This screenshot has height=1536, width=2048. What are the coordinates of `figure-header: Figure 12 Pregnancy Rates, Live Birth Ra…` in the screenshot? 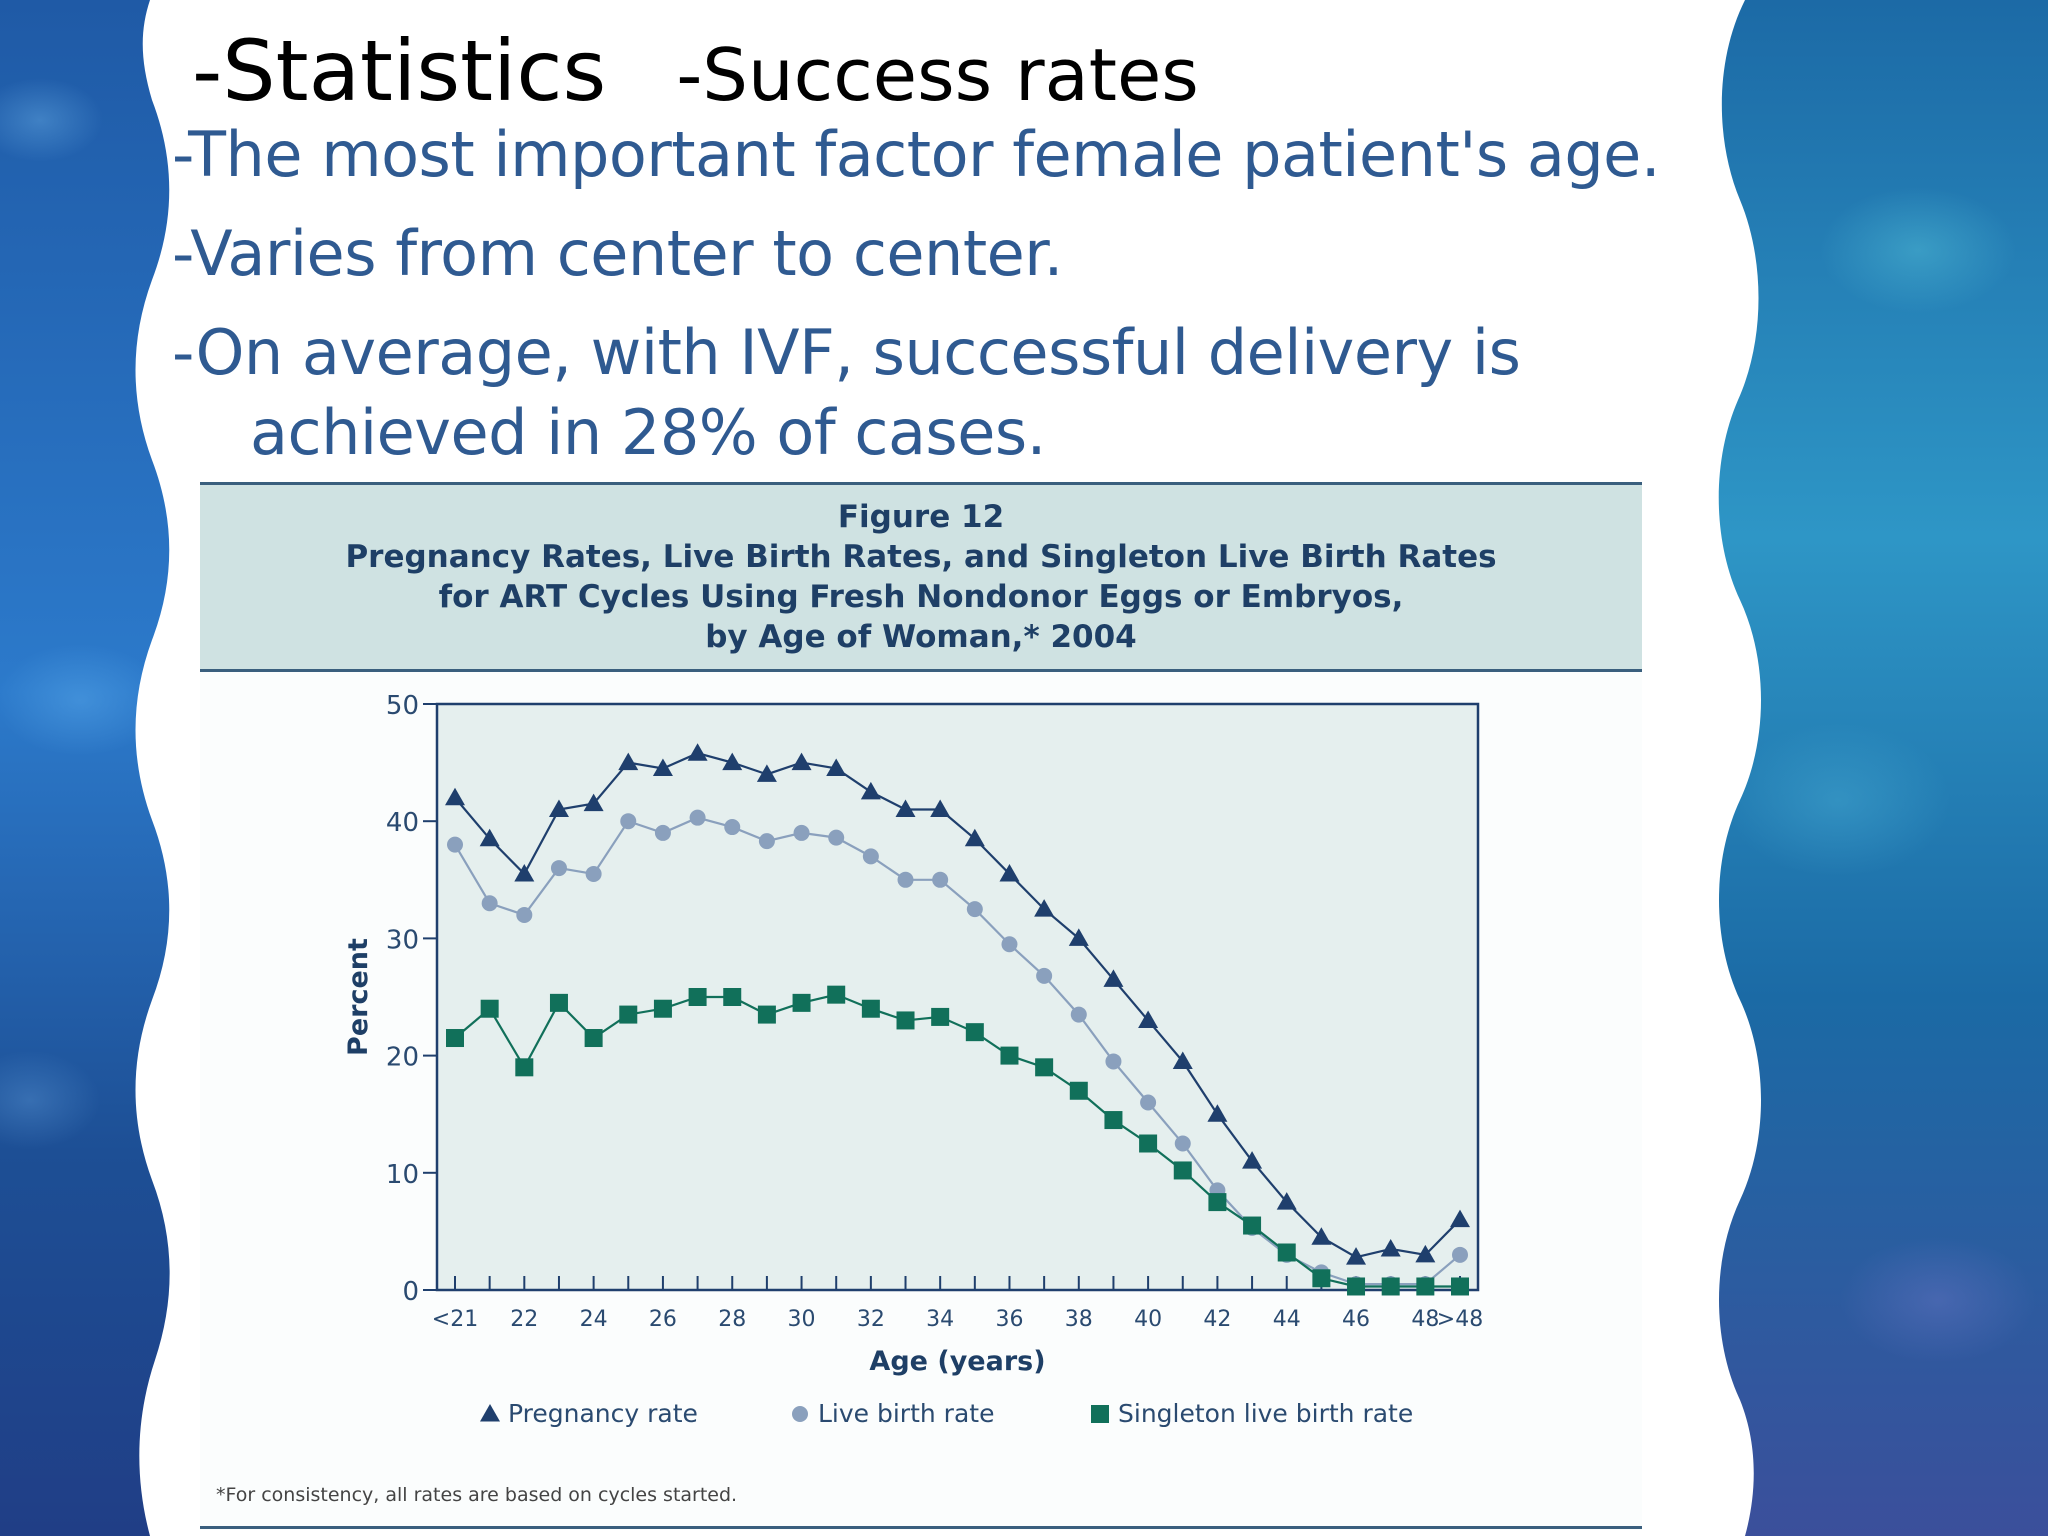 It's located at (921, 577).